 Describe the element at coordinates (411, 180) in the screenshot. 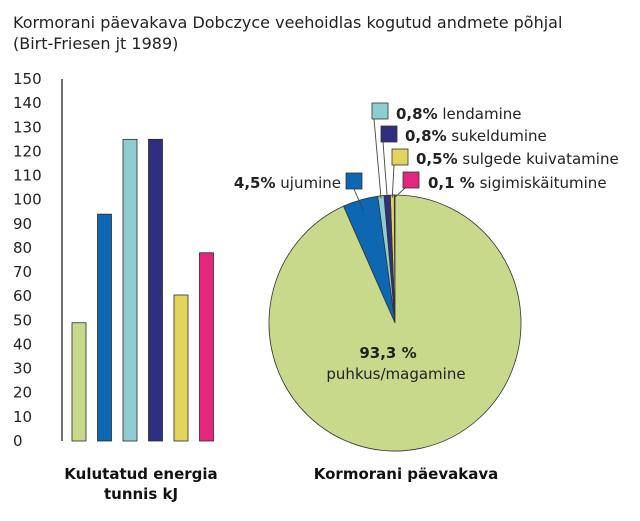

I see `legend-swatch-sigimiskäitumine` at that location.